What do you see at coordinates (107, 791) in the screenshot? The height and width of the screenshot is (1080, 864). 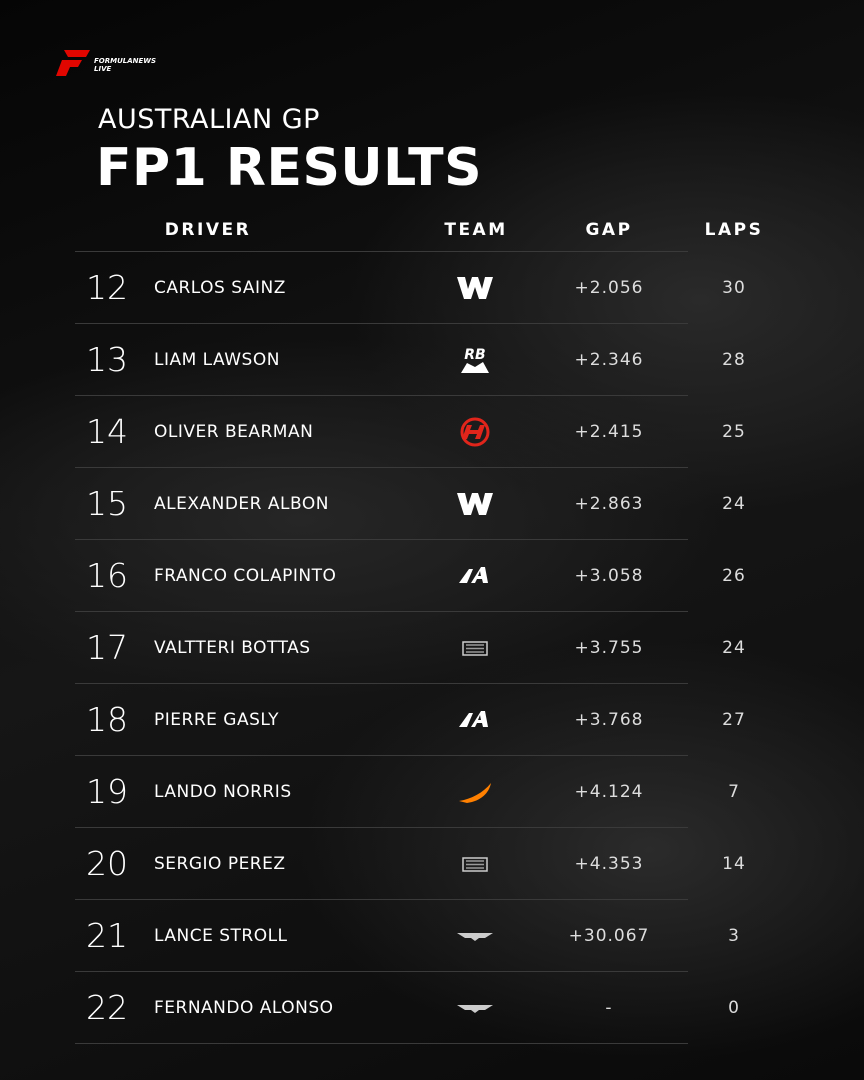 I see `position: 19` at bounding box center [107, 791].